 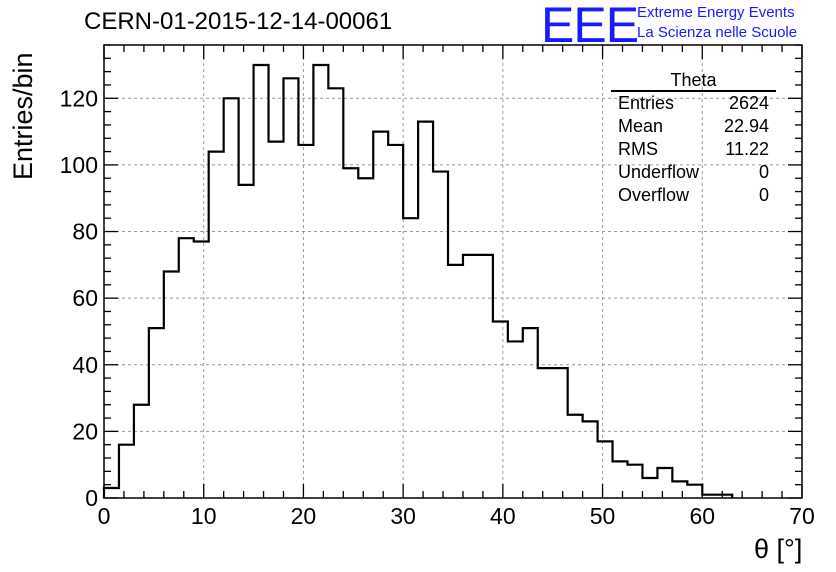 I want to click on x-tick-label: 20, so click(x=304, y=516).